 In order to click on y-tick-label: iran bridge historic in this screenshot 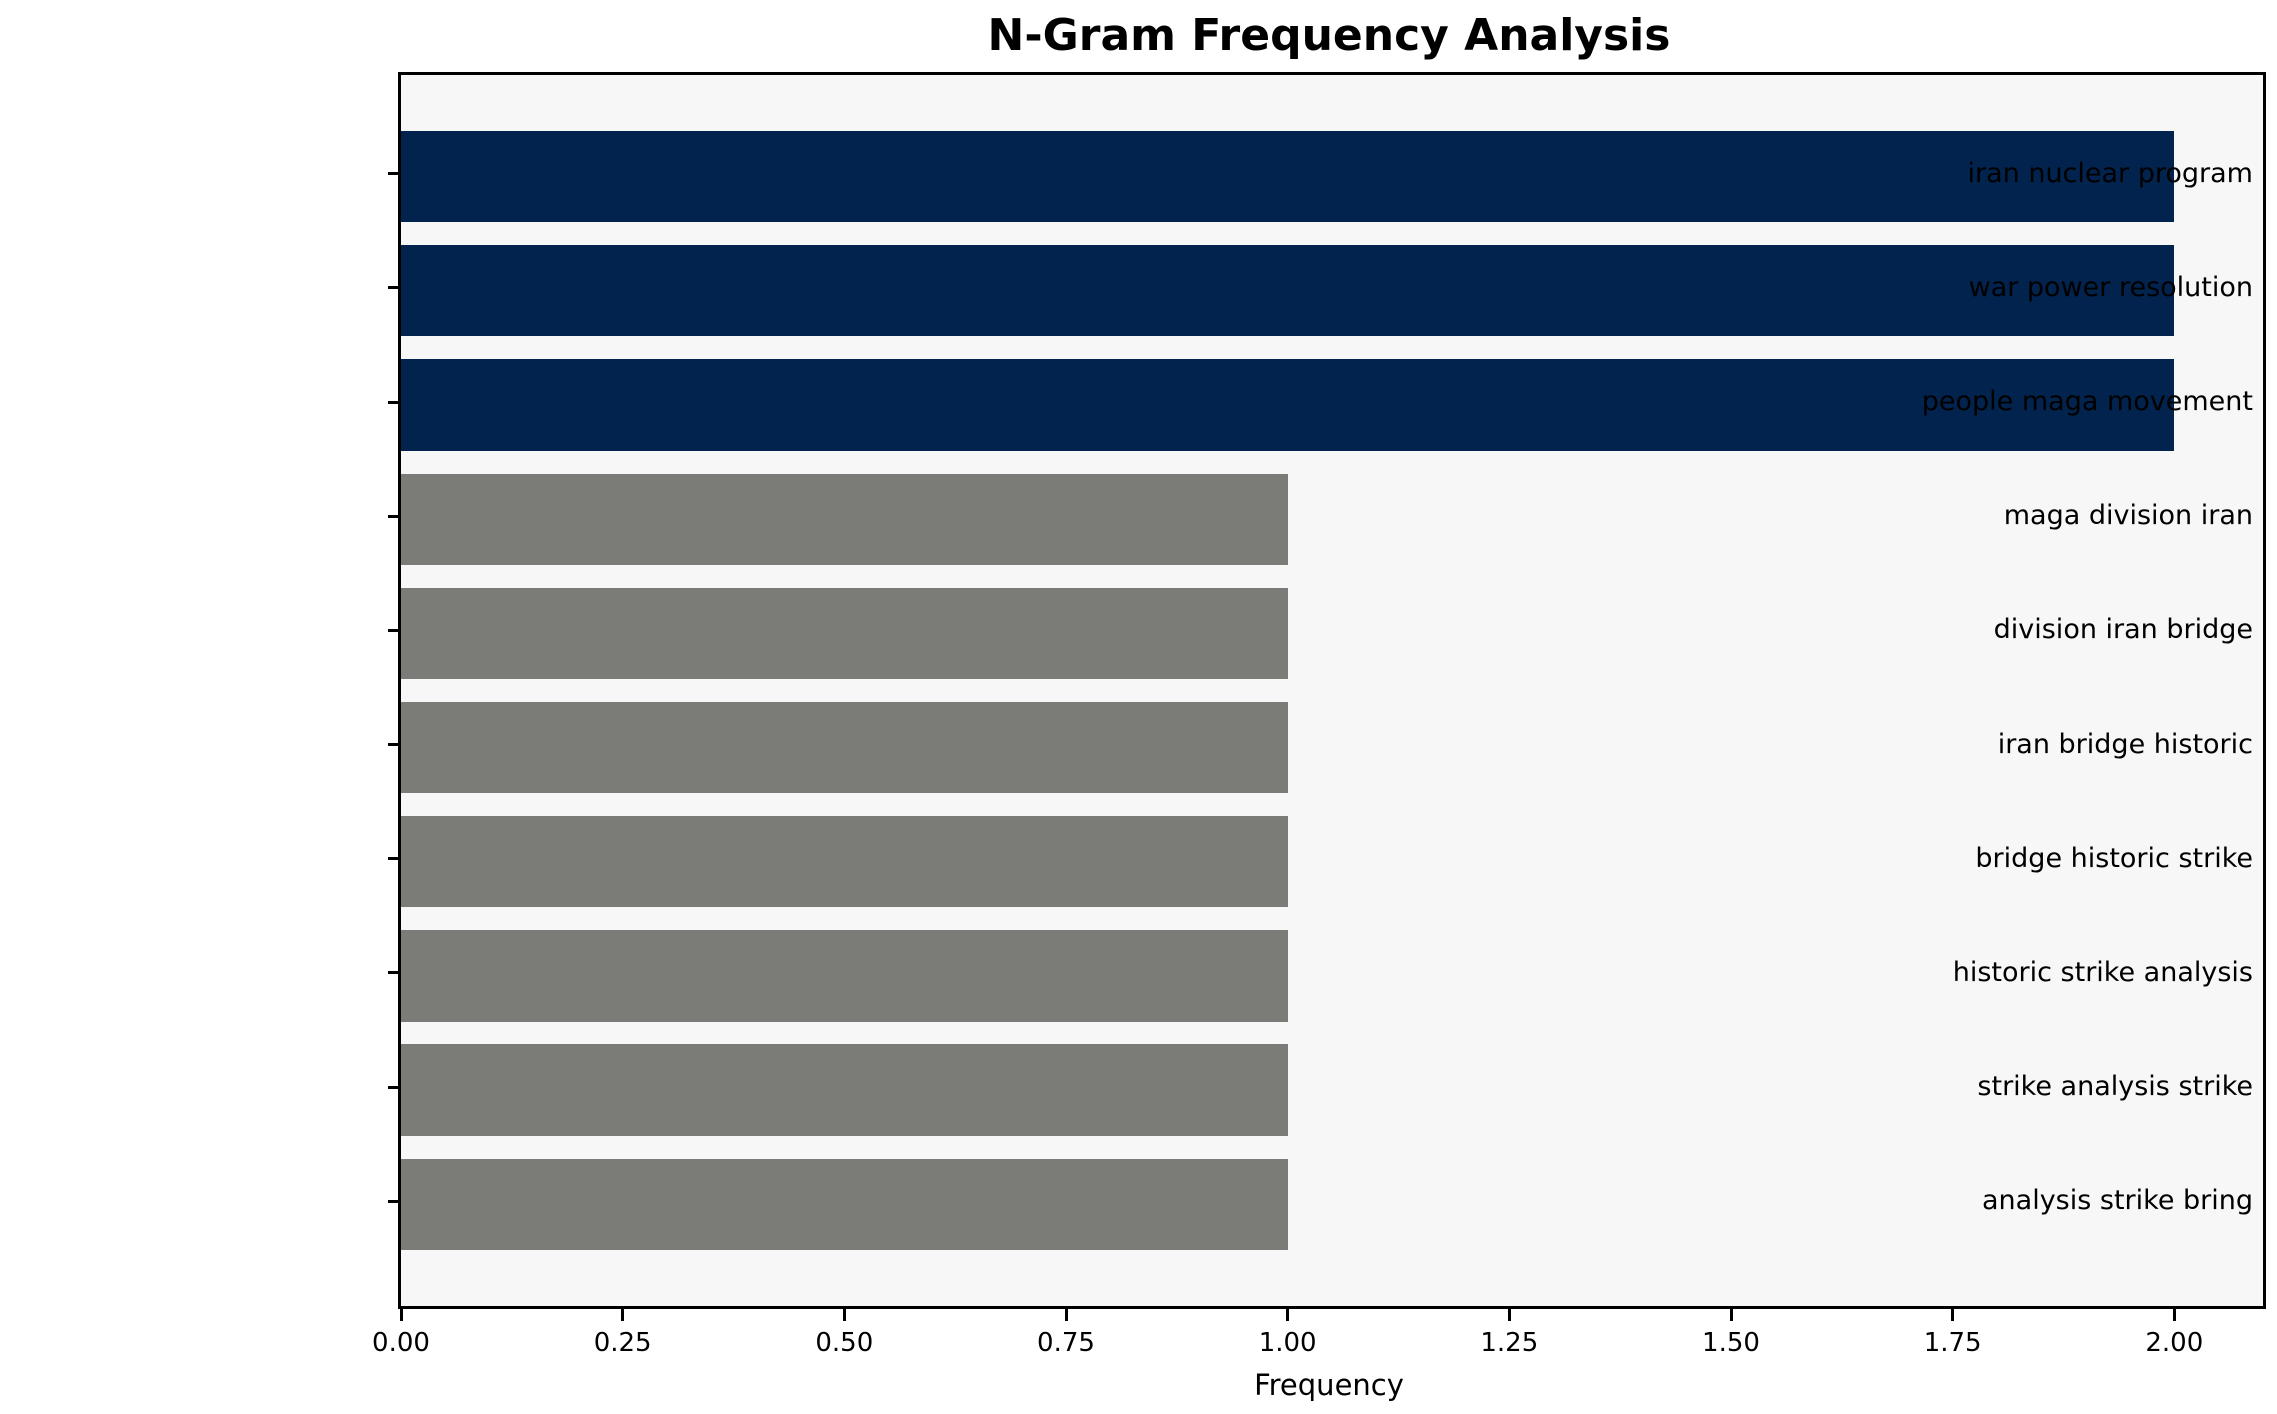, I will do `click(2125, 744)`.